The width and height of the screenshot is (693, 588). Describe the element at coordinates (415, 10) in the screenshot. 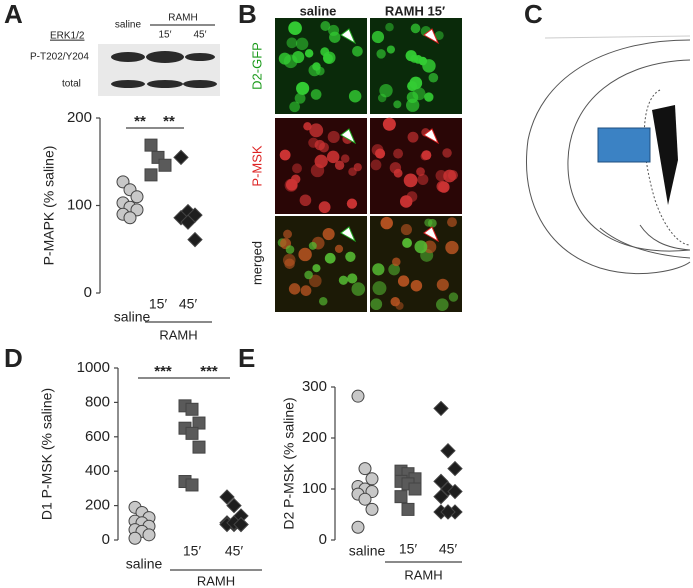

I see `column-label: RAMH 15′` at that location.